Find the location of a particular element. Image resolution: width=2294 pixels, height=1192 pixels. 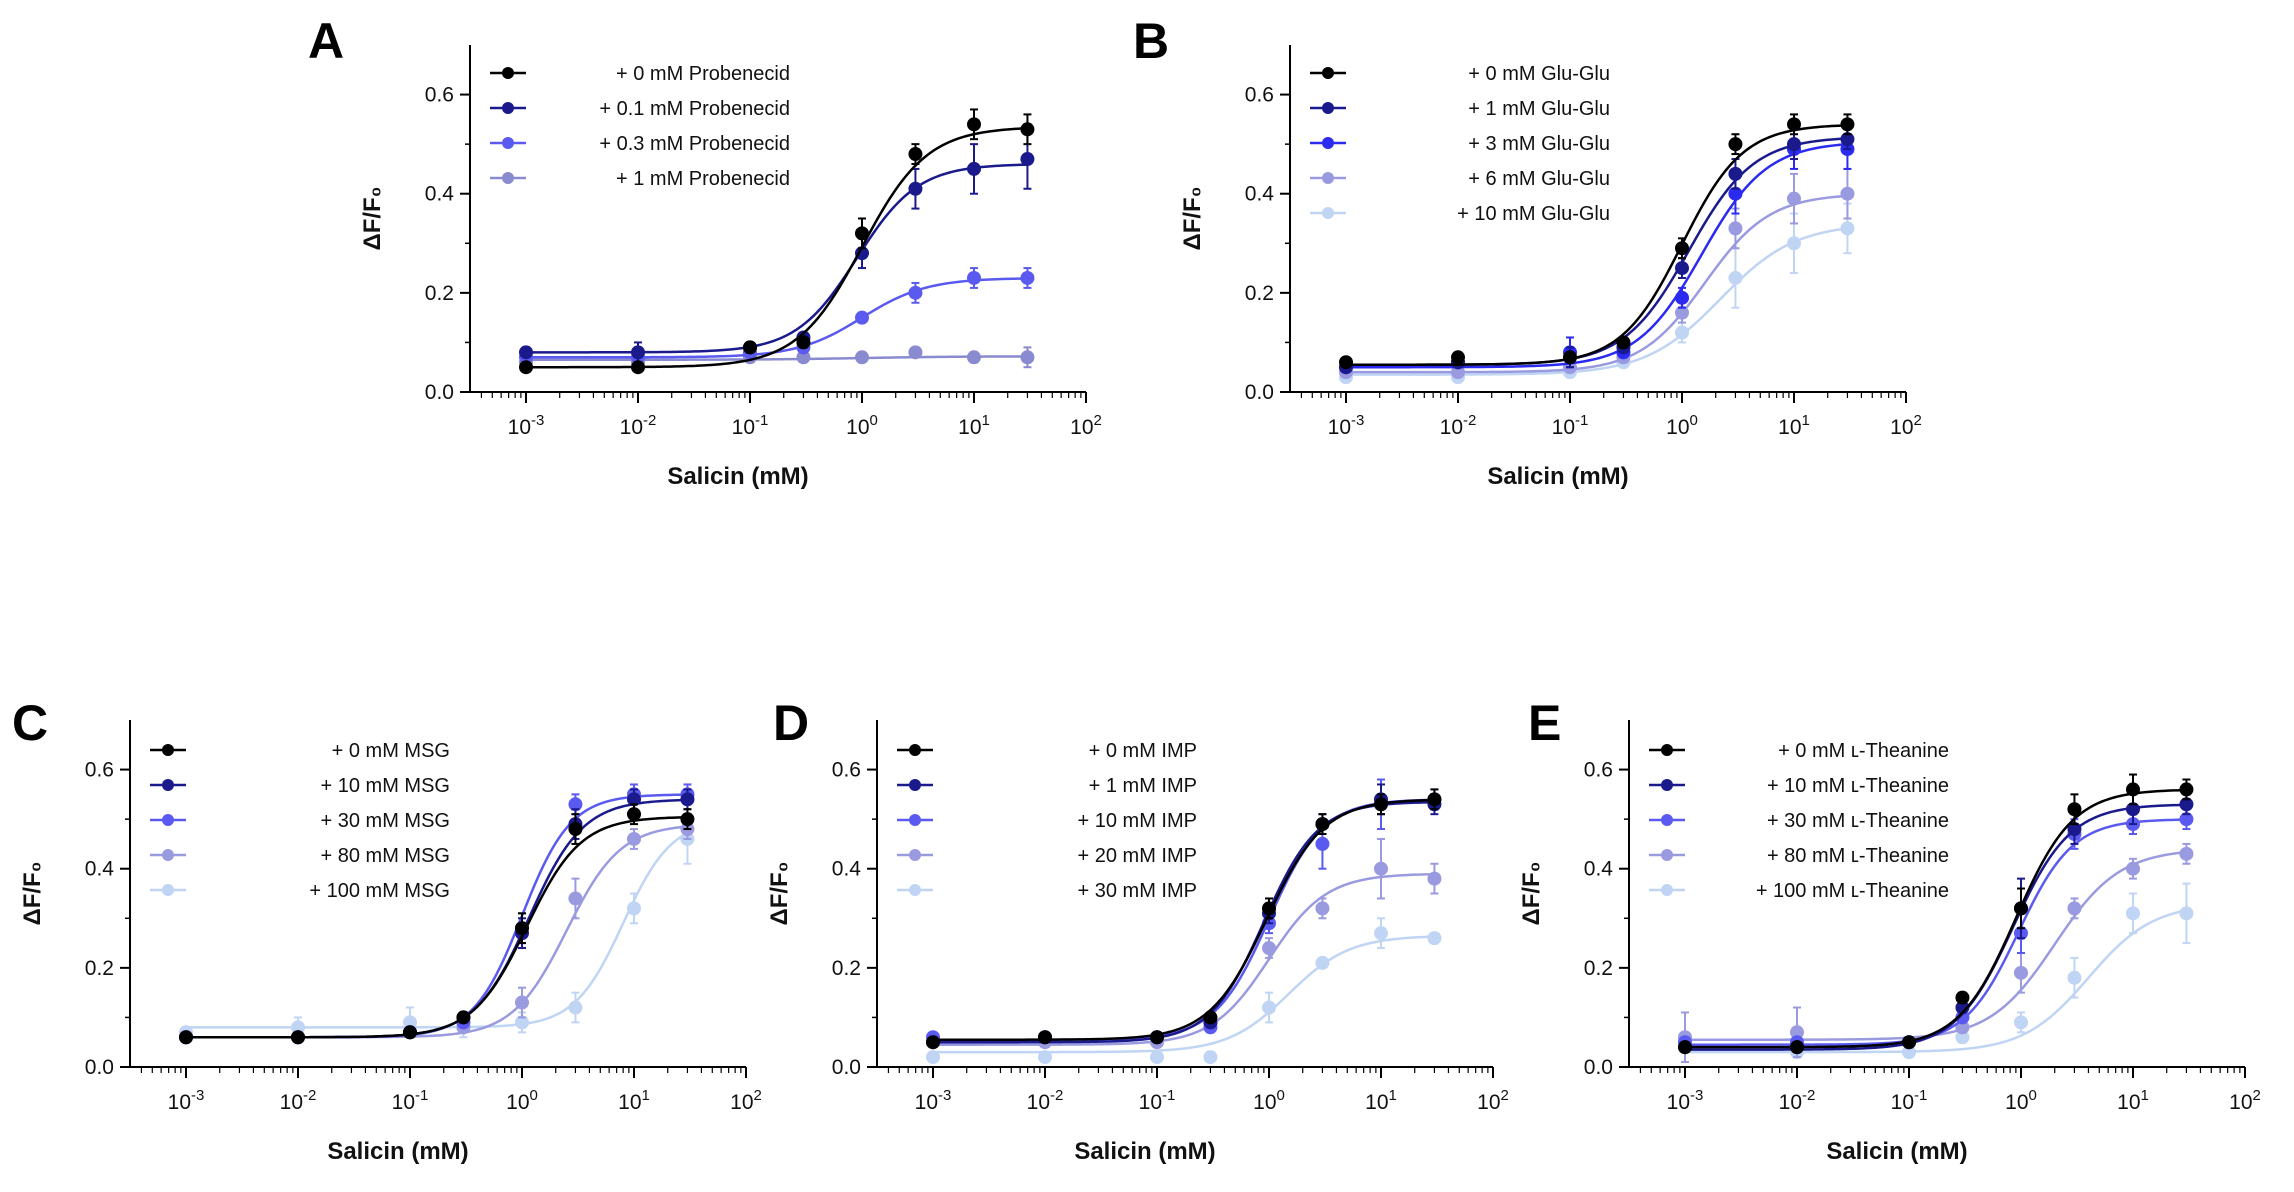

legend-label: + 0 mM MSG is located at coordinates (391, 751).